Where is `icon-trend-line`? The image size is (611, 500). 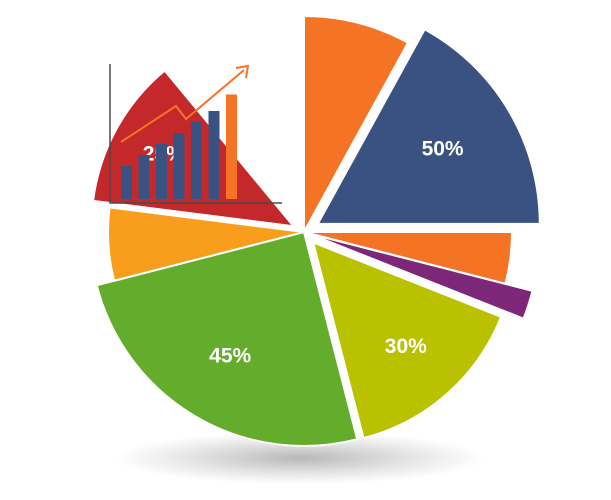 icon-trend-line is located at coordinates (182, 106).